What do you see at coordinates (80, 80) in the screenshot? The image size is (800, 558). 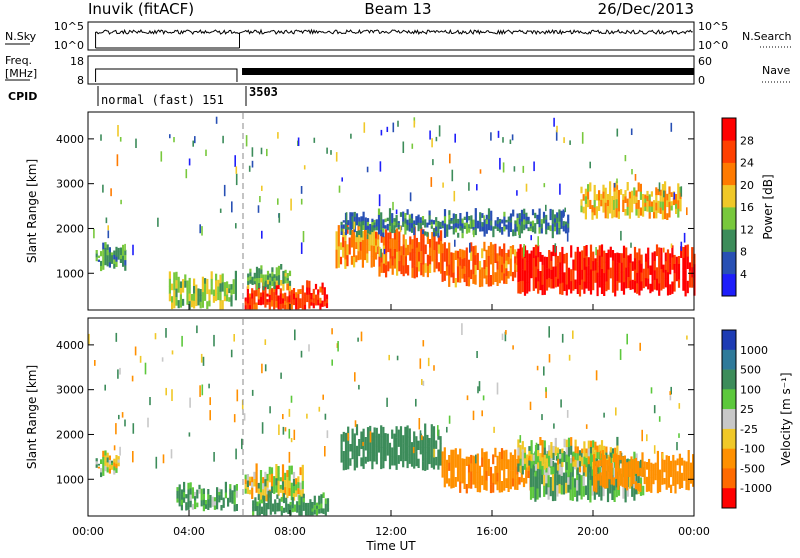 I see `freq-tick-bottom: 8` at bounding box center [80, 80].